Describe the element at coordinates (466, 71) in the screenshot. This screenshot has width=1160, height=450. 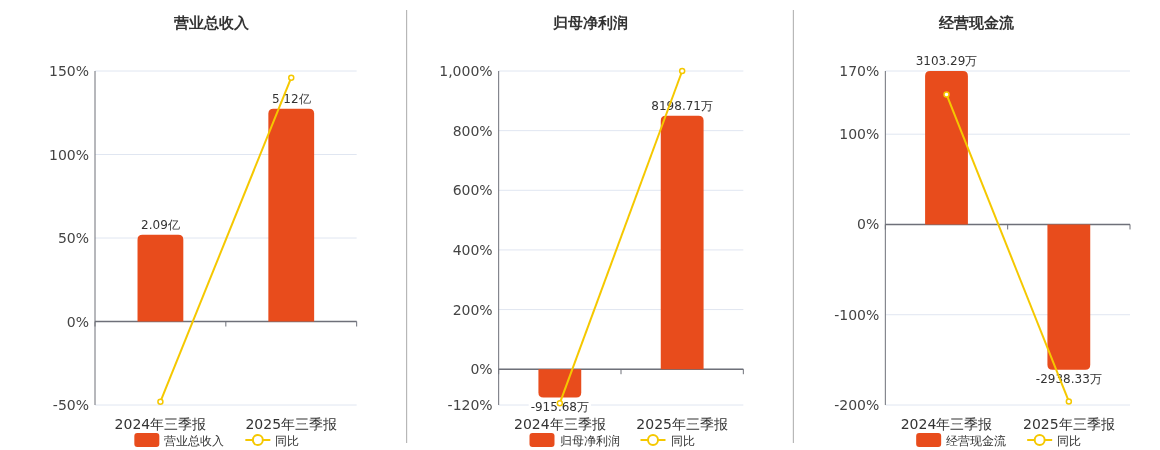
I see `y-tick-label: 1,000%` at that location.